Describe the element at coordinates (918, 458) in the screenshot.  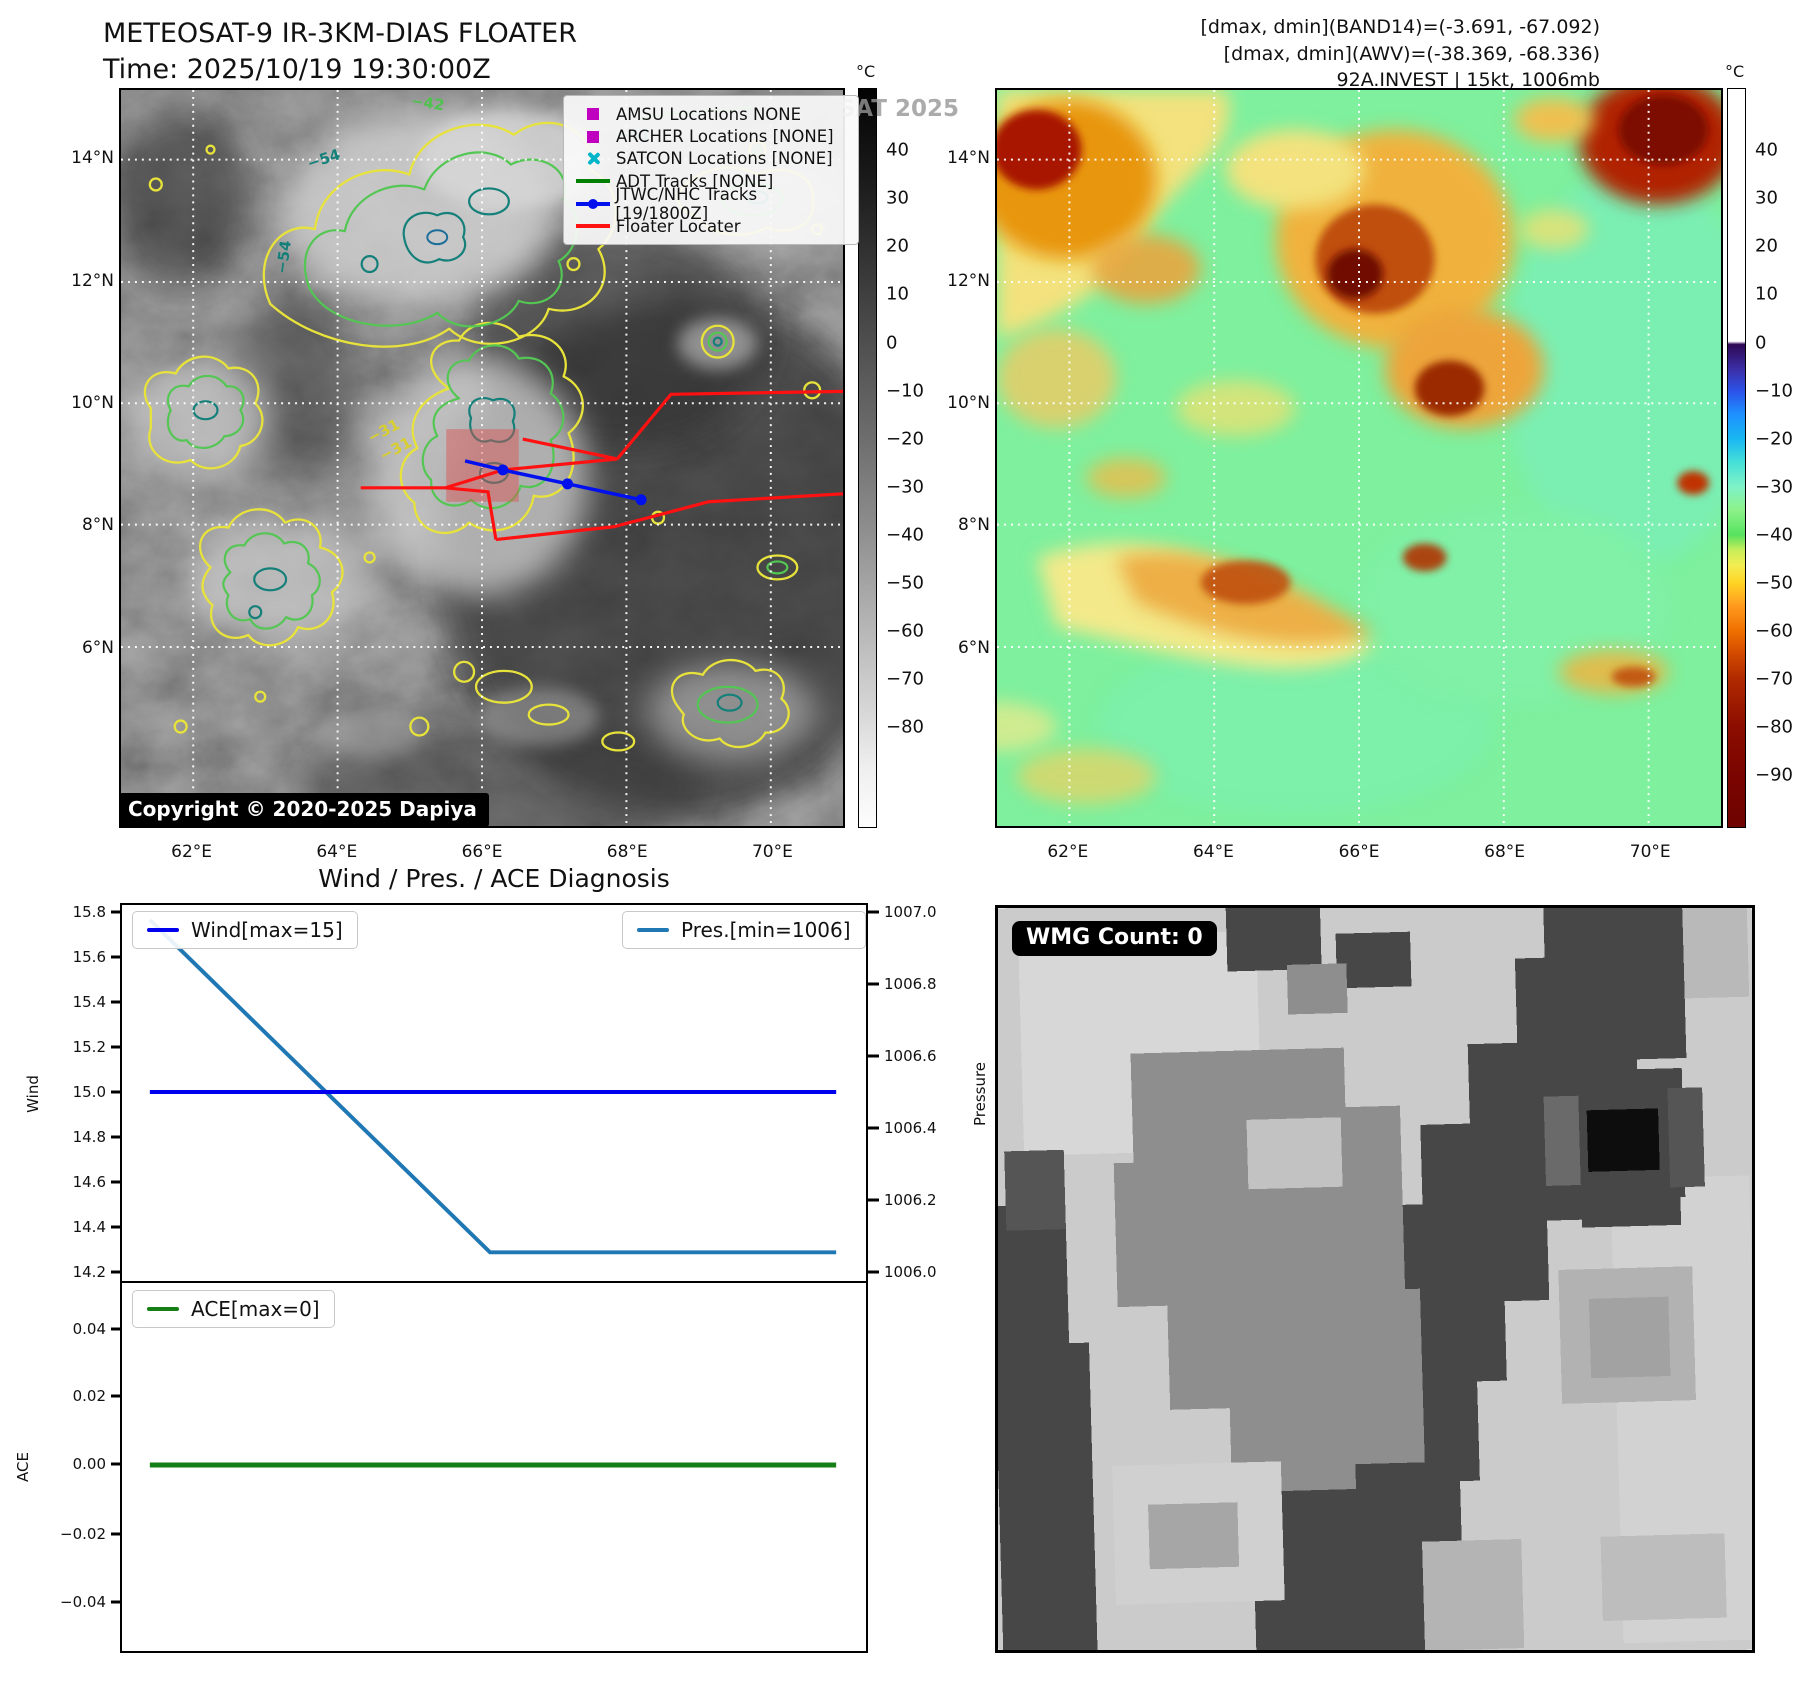
I see `ir-colorbar-ticks: 40 30 20 10 0 −10 −20 −30 −40 −50 −60 −70 −80` at that location.